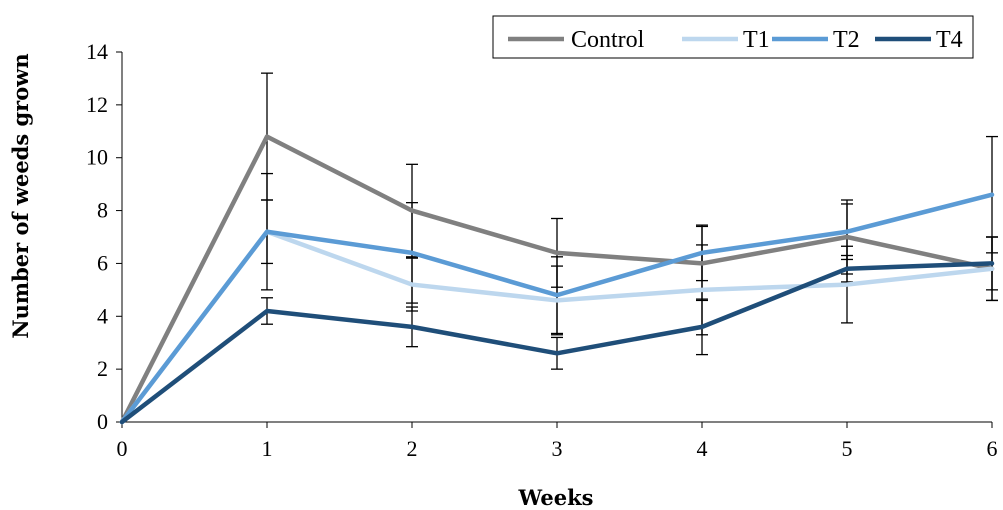 The width and height of the screenshot is (1003, 510). Describe the element at coordinates (949, 40) in the screenshot. I see `legend-label-t4: T4` at that location.